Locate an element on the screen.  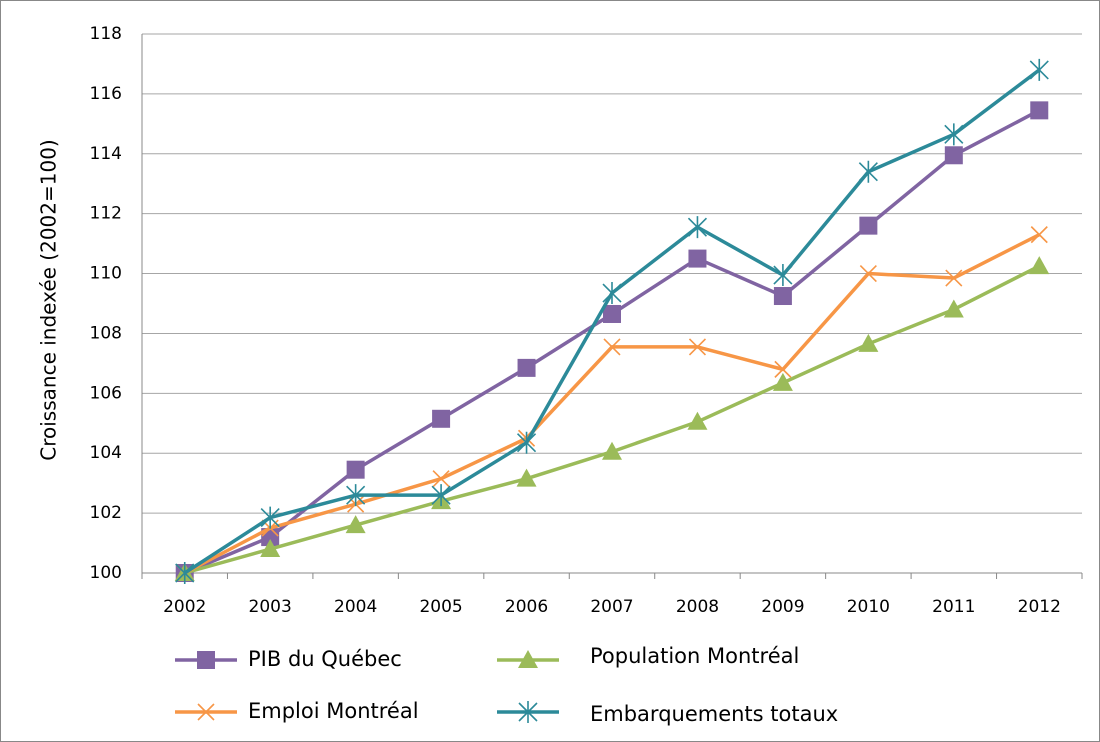
legend-label: PIB du Québec is located at coordinates (325, 659).